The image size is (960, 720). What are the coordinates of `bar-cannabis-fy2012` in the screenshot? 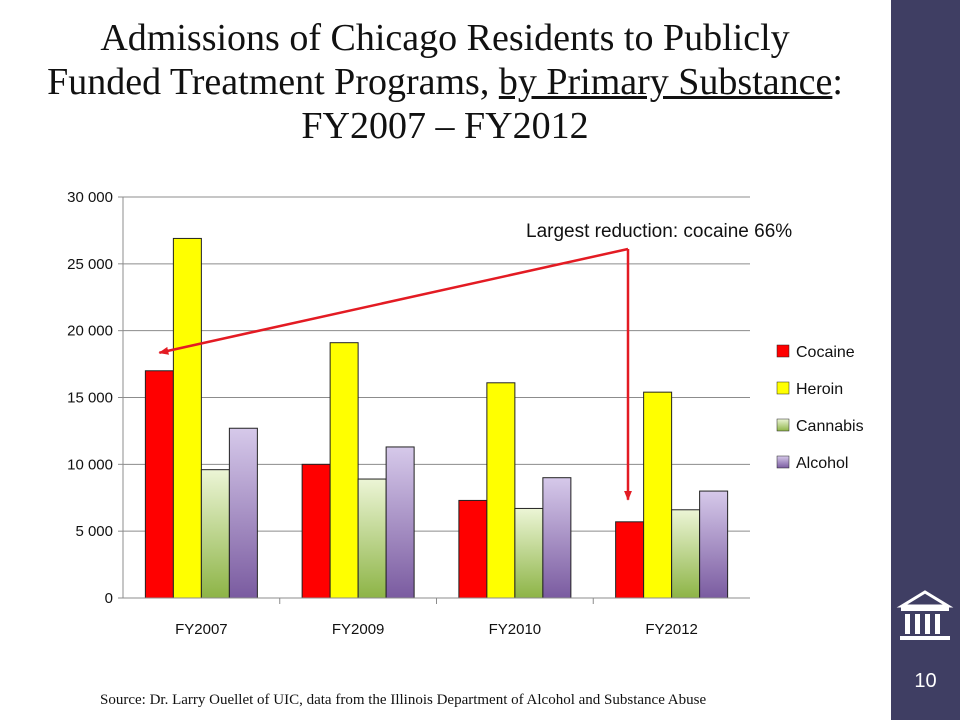 It's located at (686, 554).